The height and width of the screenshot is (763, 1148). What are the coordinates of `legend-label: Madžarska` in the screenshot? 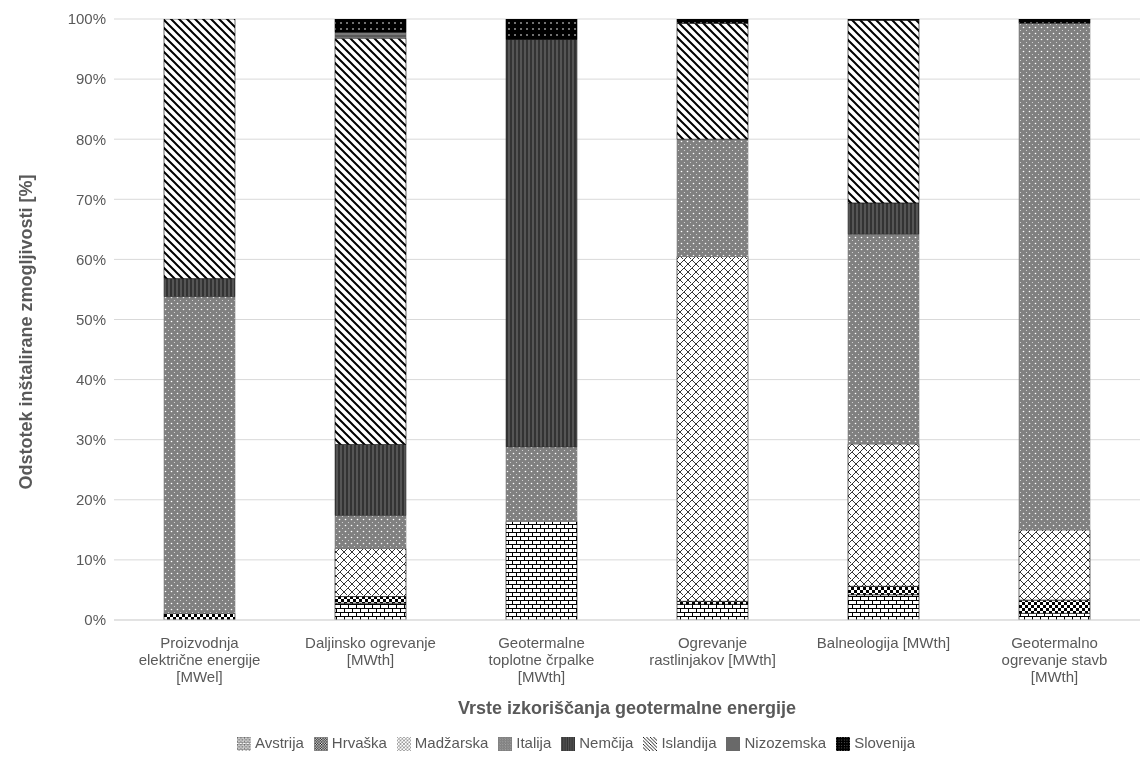 It's located at (451, 742).